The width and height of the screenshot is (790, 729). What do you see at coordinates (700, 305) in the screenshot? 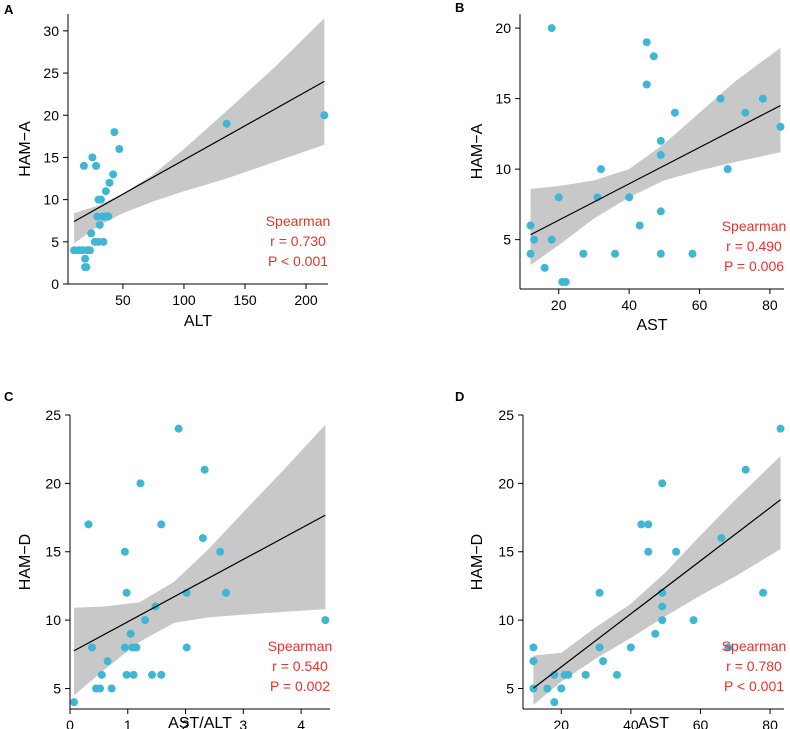
I see `x-tick-label: 60` at bounding box center [700, 305].